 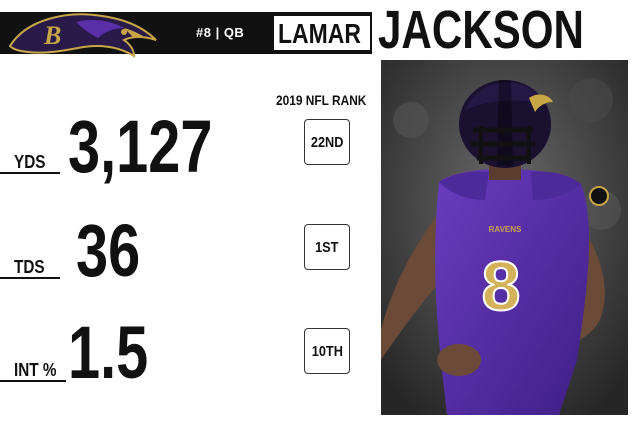 I want to click on stat-value-int: 1.5, so click(x=108, y=352).